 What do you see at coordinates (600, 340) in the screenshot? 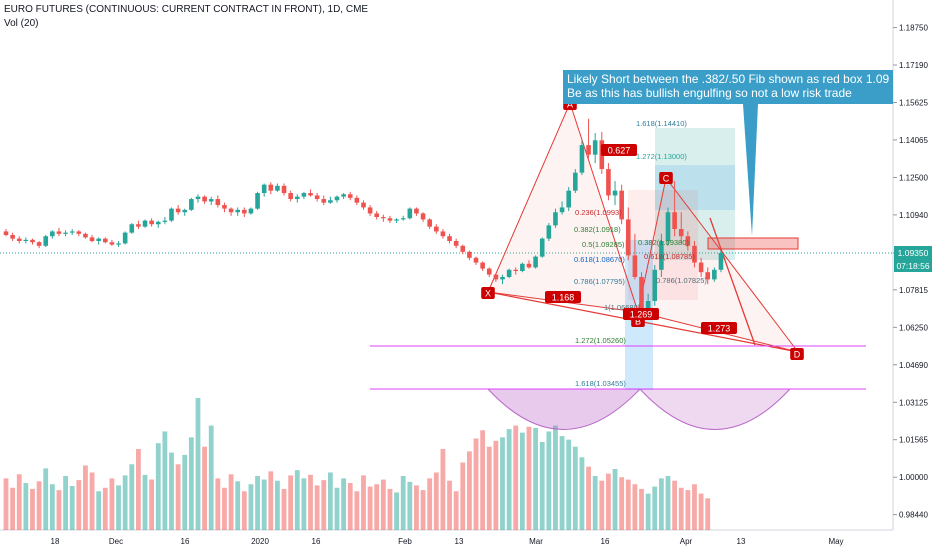
I see `fib-label-f1272_bot: 1.272(1.05260)` at bounding box center [600, 340].